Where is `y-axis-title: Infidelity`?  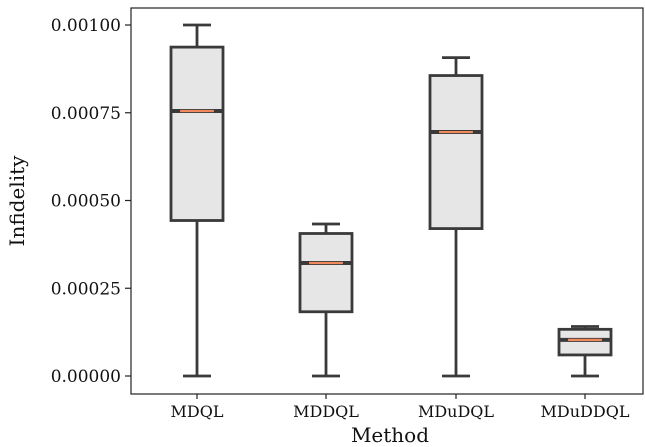 y-axis-title: Infidelity is located at coordinates (17, 201).